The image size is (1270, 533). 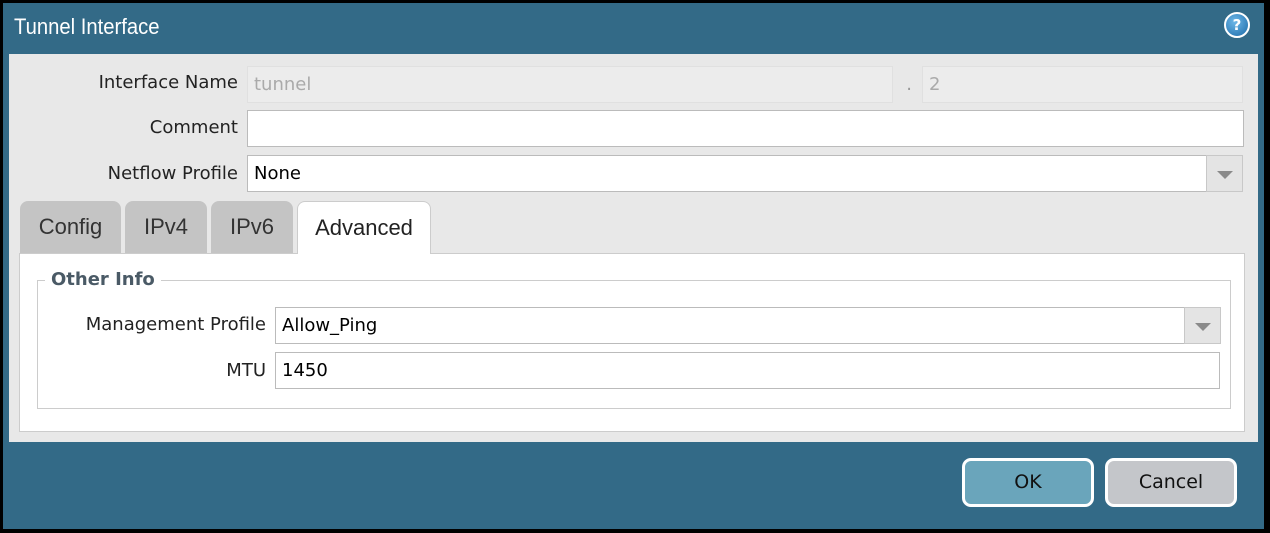 What do you see at coordinates (175, 324) in the screenshot?
I see `management-profile-label: Management Profile` at bounding box center [175, 324].